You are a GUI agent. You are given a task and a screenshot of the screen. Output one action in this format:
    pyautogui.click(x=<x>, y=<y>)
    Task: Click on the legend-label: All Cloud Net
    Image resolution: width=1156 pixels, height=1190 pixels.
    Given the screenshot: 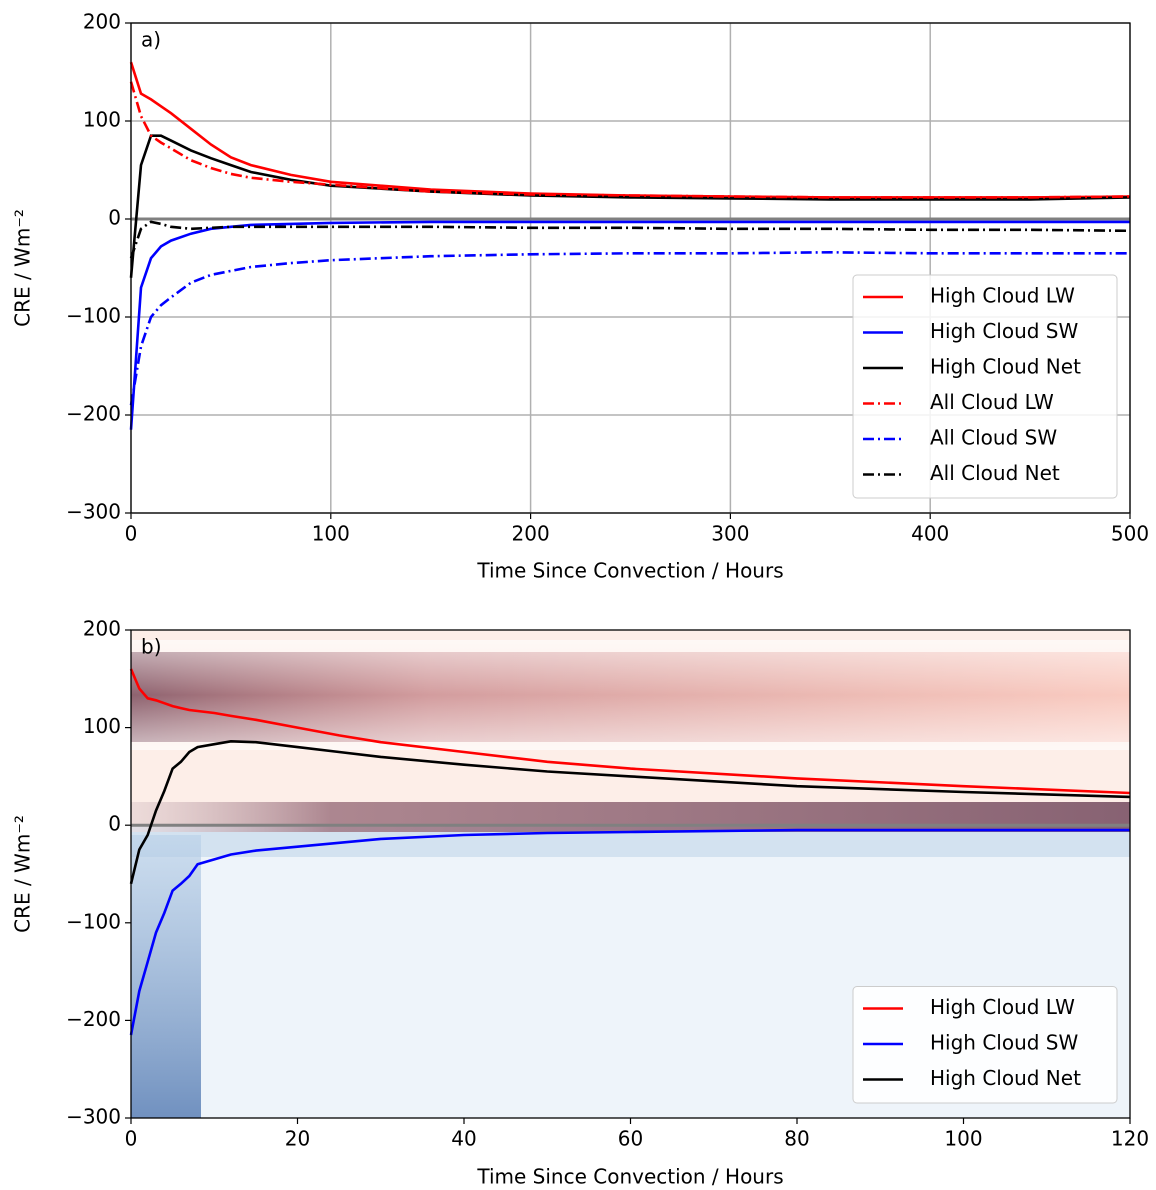 What is the action you would take?
    pyautogui.click(x=995, y=473)
    